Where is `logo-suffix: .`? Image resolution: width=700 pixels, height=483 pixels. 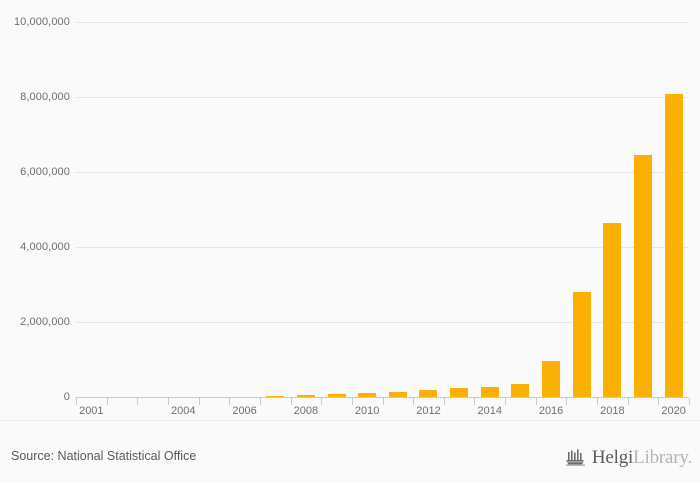 logo-suffix: . is located at coordinates (689, 457).